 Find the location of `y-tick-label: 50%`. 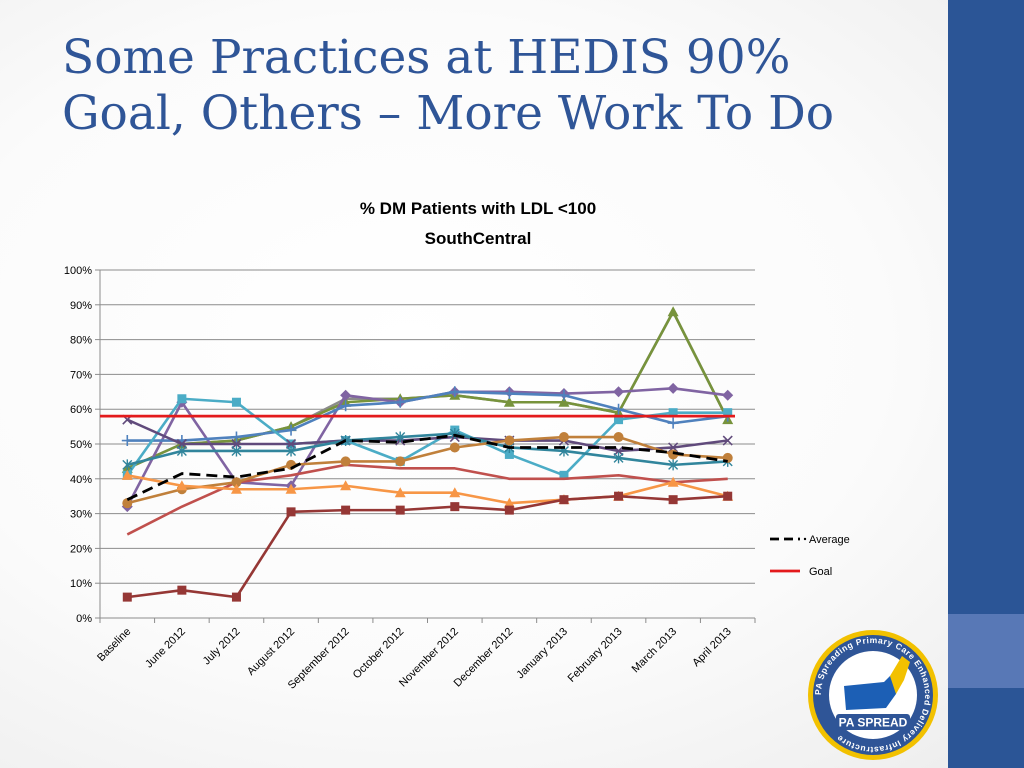

y-tick-label: 50% is located at coordinates (81, 445).